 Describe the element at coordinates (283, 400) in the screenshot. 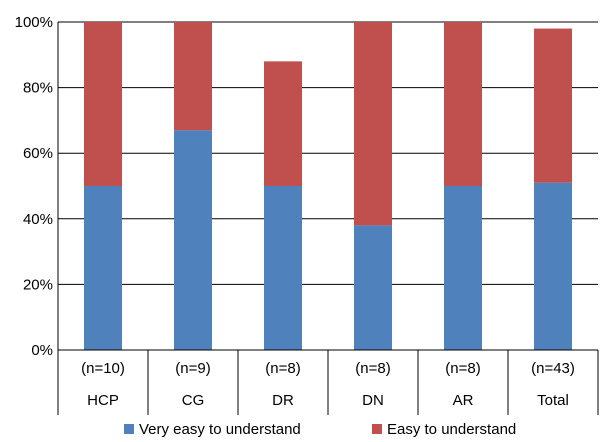

I see `category-label: DR` at that location.